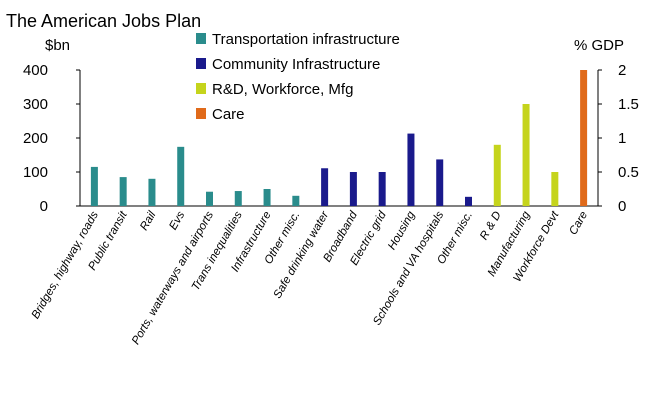  I want to click on right-tick-label: 1.5, so click(628, 104).